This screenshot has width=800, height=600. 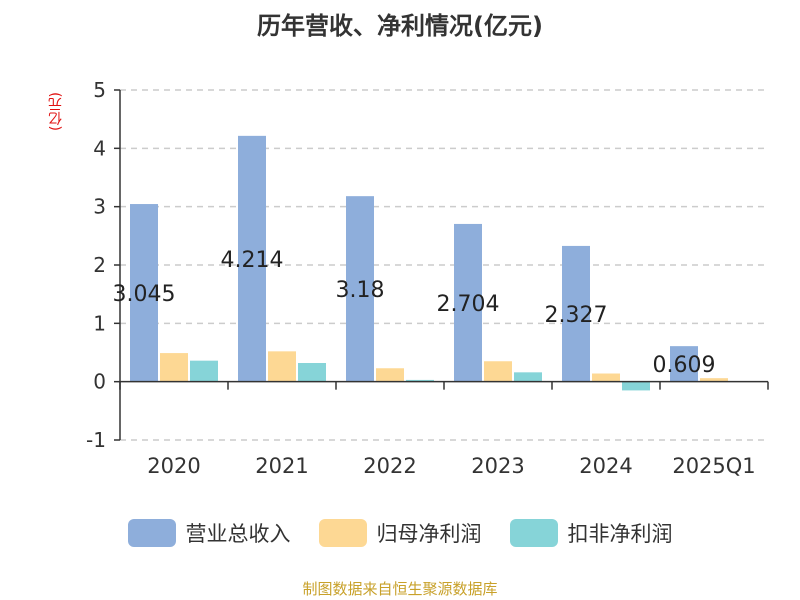 What do you see at coordinates (281, 466) in the screenshot?
I see `x-tick-label: 2021` at bounding box center [281, 466].